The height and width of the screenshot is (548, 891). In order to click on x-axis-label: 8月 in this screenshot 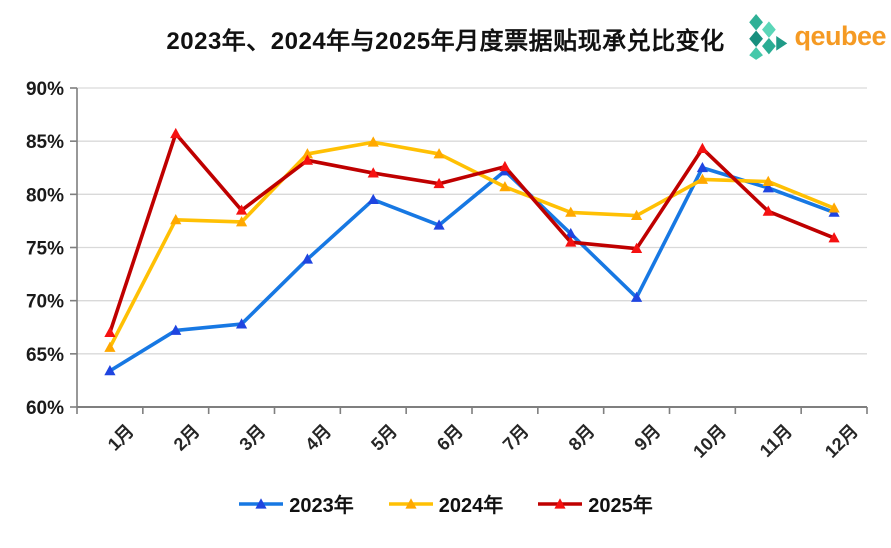, I will do `click(582, 438)`.